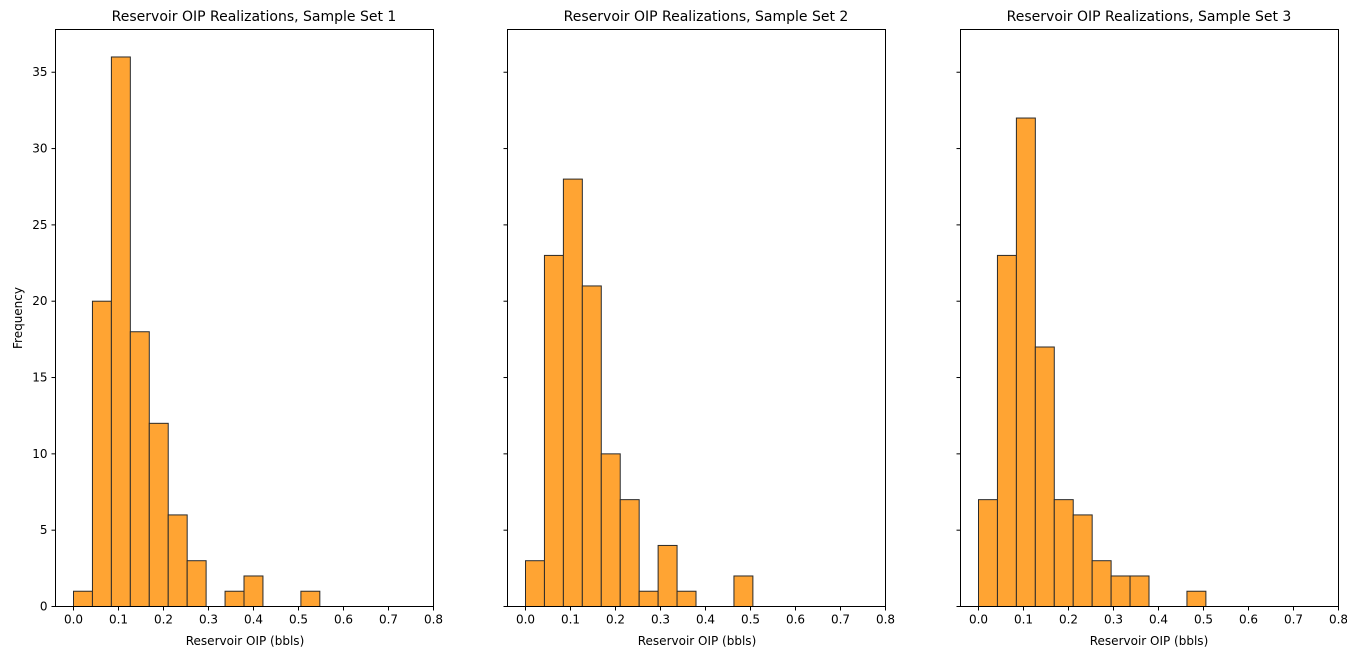  I want to click on chart-title-3: Reservoir OIP Realizations, Sample Set 3, so click(1149, 17).